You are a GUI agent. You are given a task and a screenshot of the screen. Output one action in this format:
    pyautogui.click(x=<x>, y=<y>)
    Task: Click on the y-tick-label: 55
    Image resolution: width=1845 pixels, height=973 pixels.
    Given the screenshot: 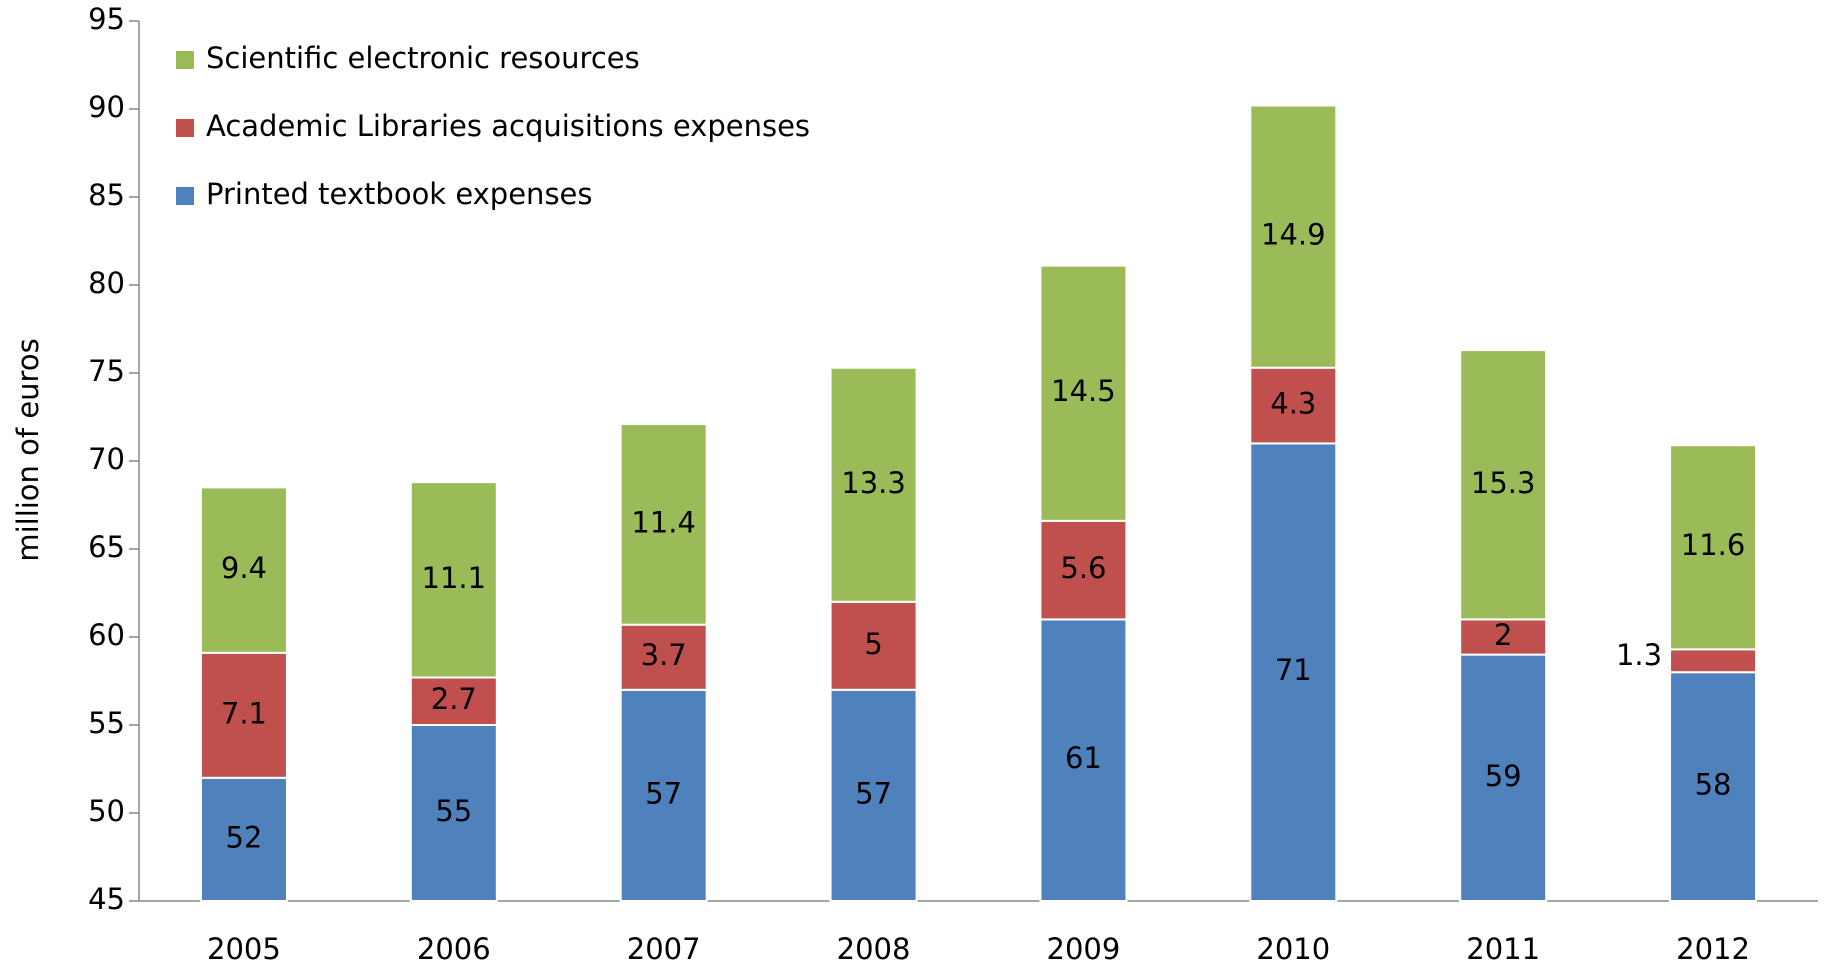 What is the action you would take?
    pyautogui.click(x=106, y=723)
    